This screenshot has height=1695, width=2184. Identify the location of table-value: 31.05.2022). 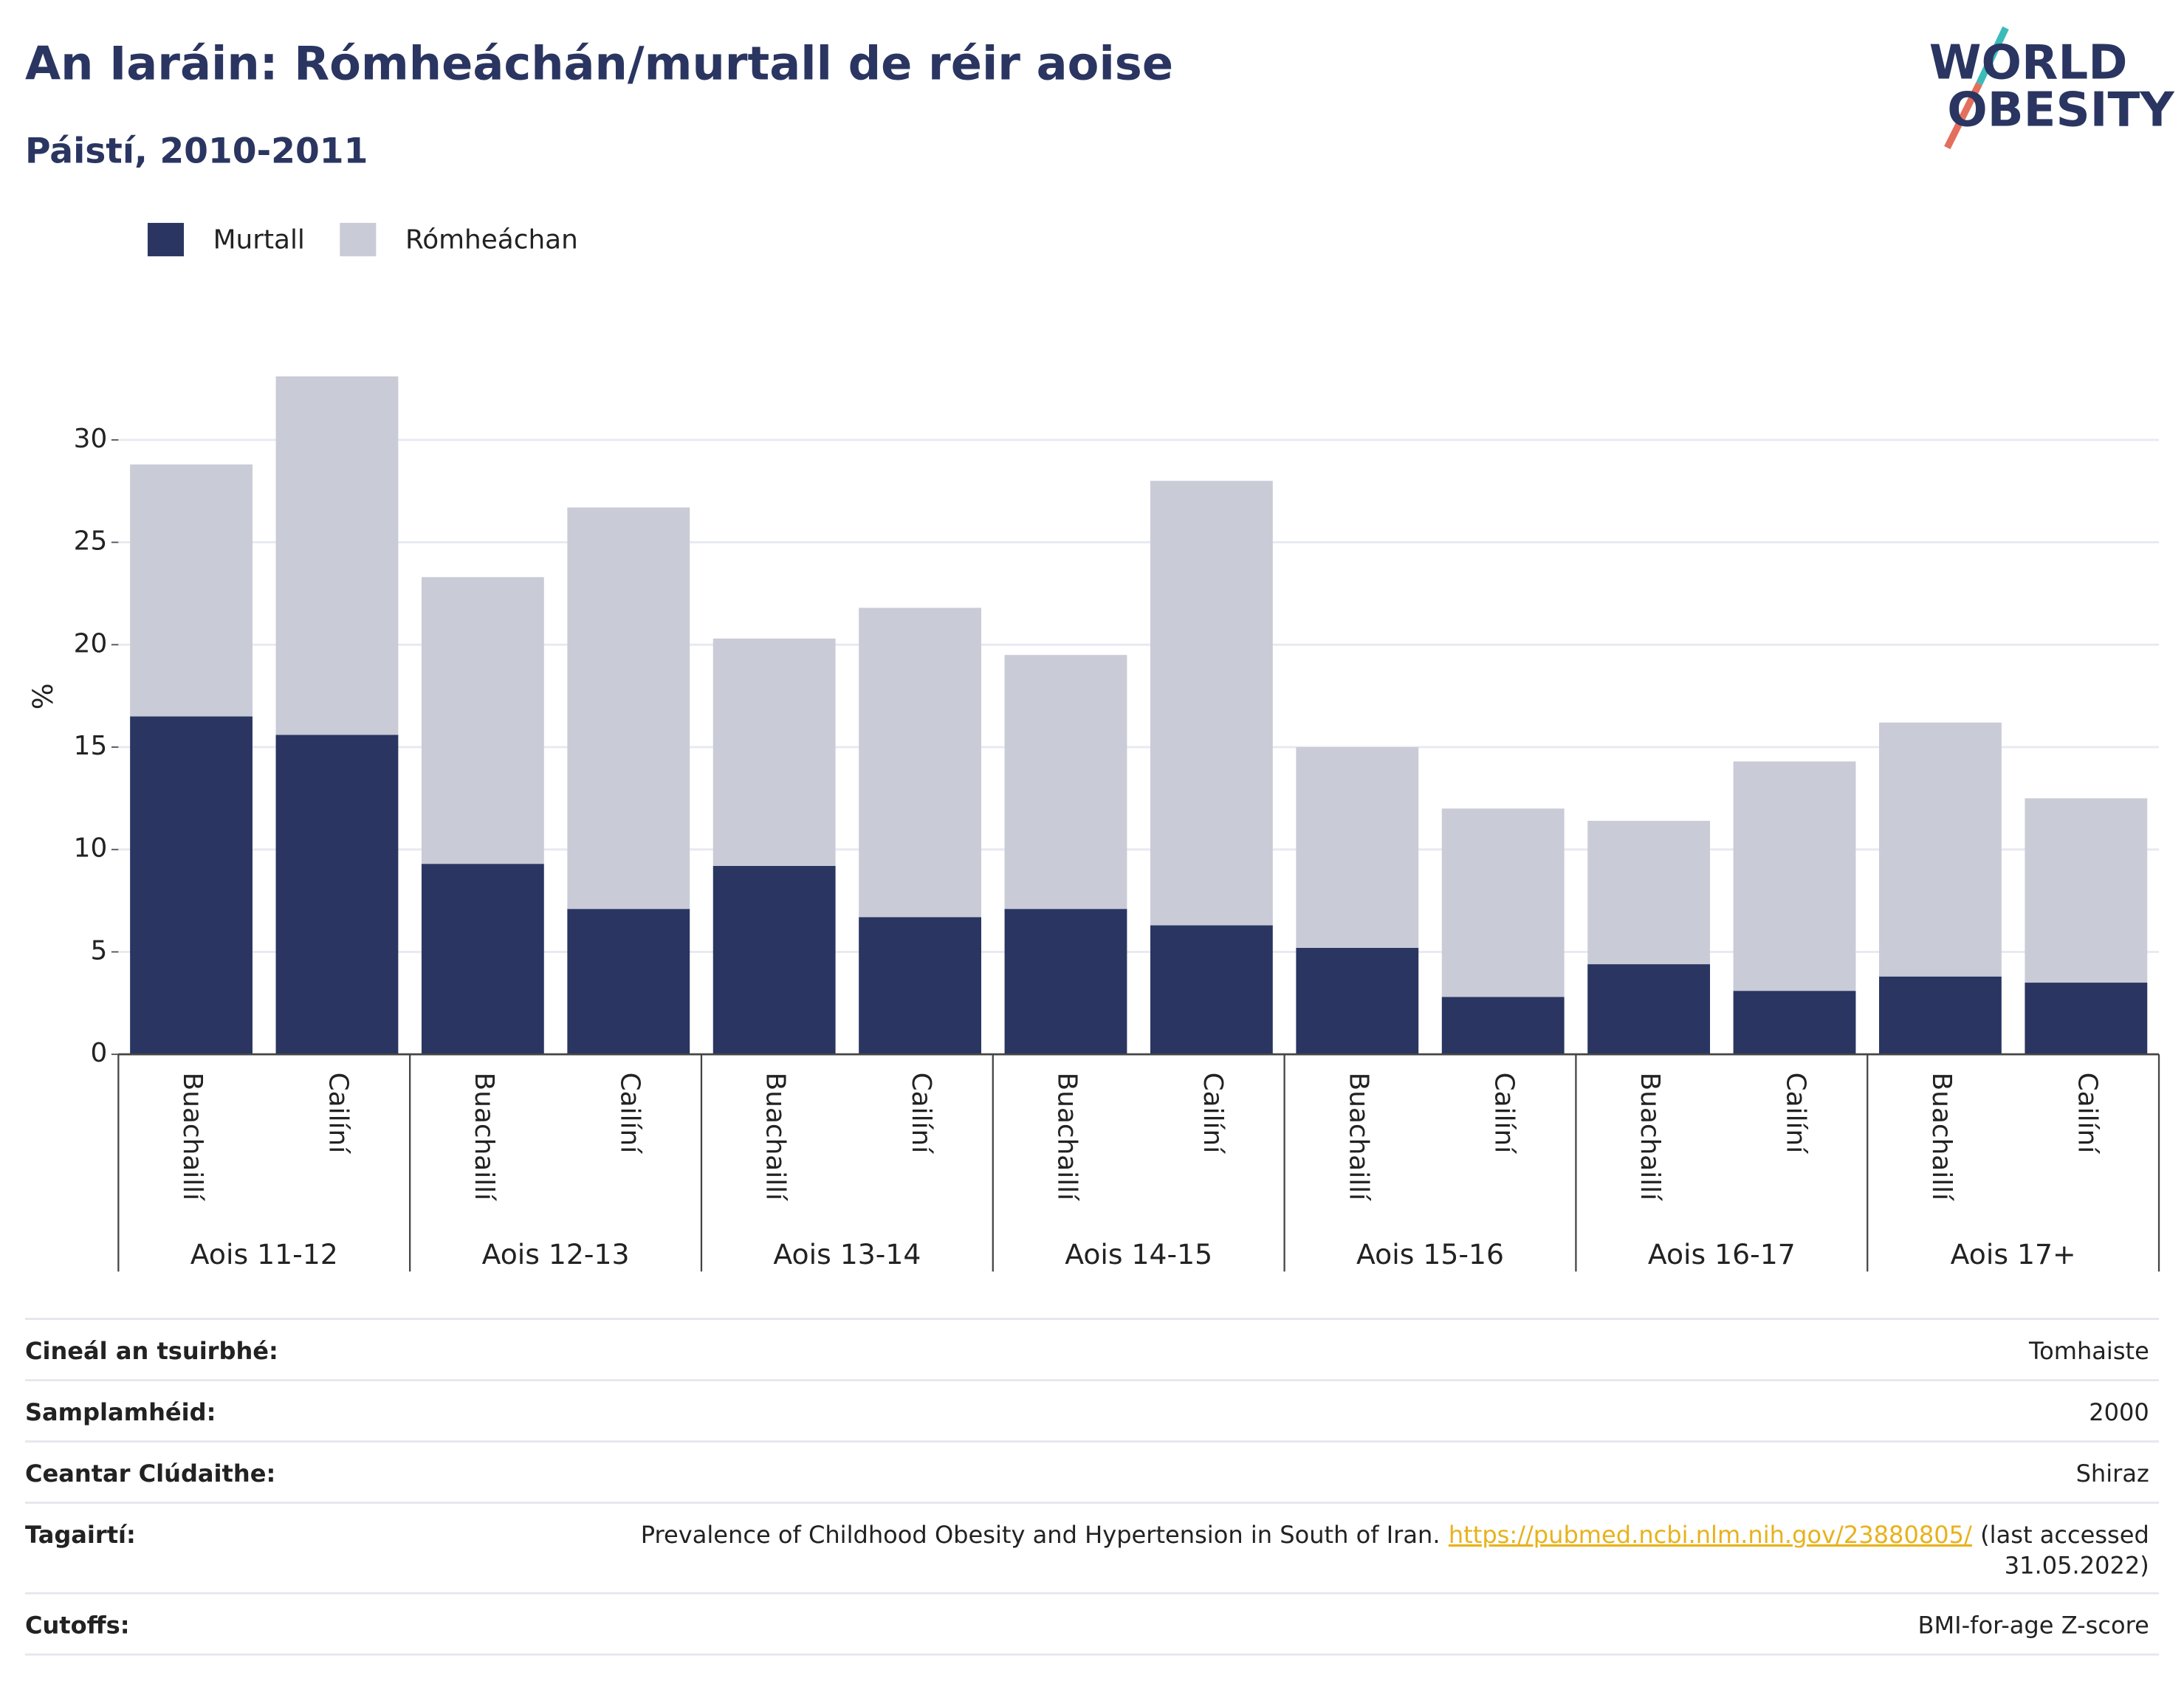
(2077, 1565).